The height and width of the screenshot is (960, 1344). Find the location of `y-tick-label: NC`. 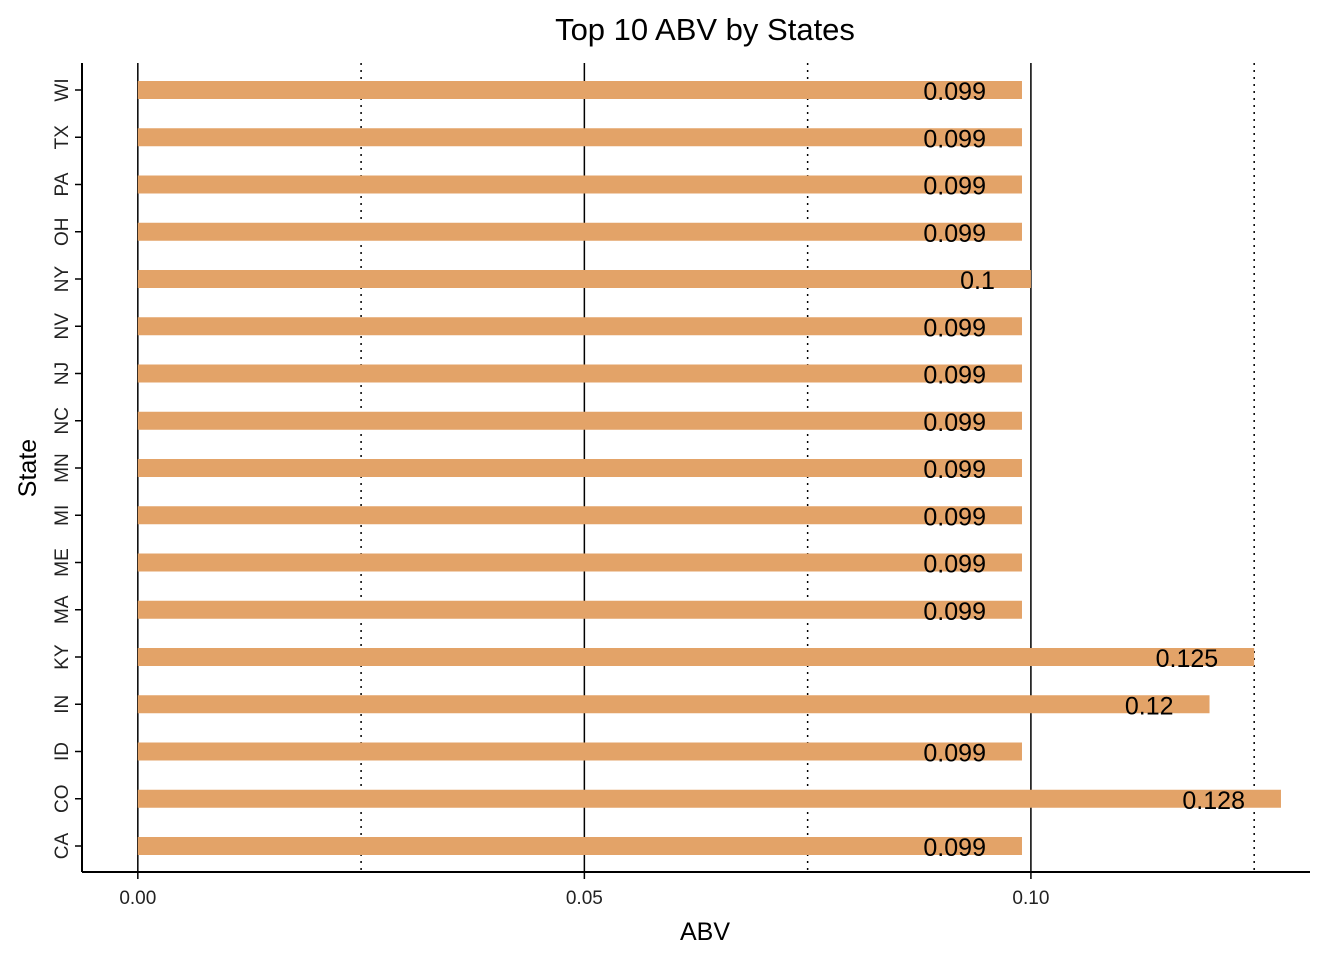

y-tick-label: NC is located at coordinates (62, 420).